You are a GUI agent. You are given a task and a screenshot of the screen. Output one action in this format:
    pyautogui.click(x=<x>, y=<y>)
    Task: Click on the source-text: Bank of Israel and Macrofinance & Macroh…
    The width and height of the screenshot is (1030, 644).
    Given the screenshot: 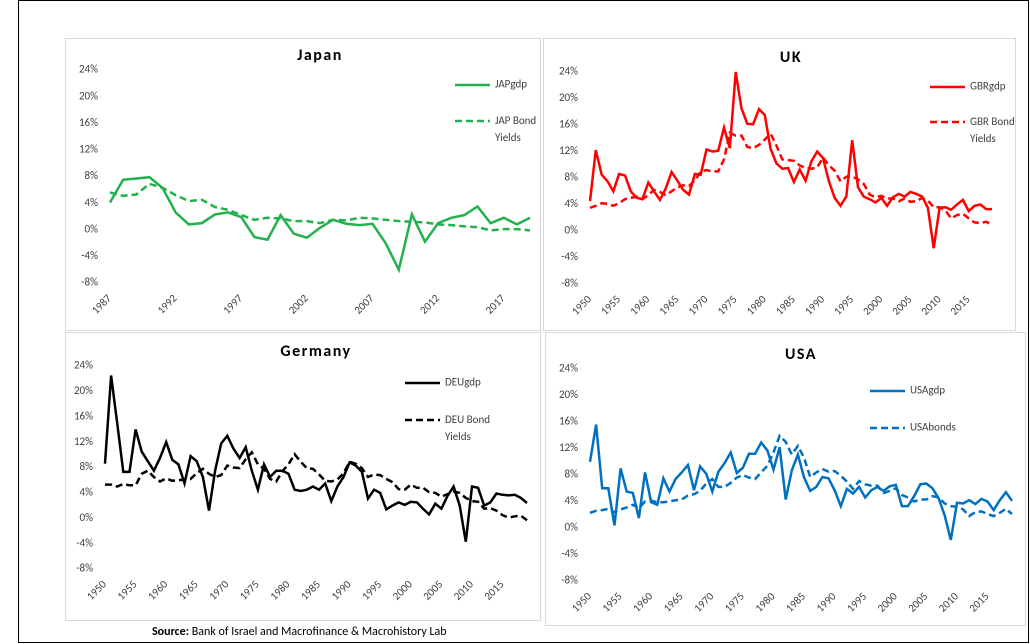 What is the action you would take?
    pyautogui.click(x=319, y=632)
    